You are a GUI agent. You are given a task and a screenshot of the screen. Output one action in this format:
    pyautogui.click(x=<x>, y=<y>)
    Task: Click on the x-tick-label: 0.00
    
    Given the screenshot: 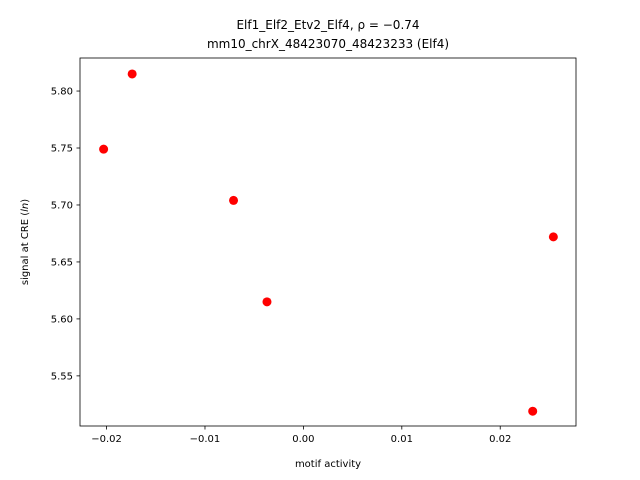 What is the action you would take?
    pyautogui.click(x=303, y=439)
    